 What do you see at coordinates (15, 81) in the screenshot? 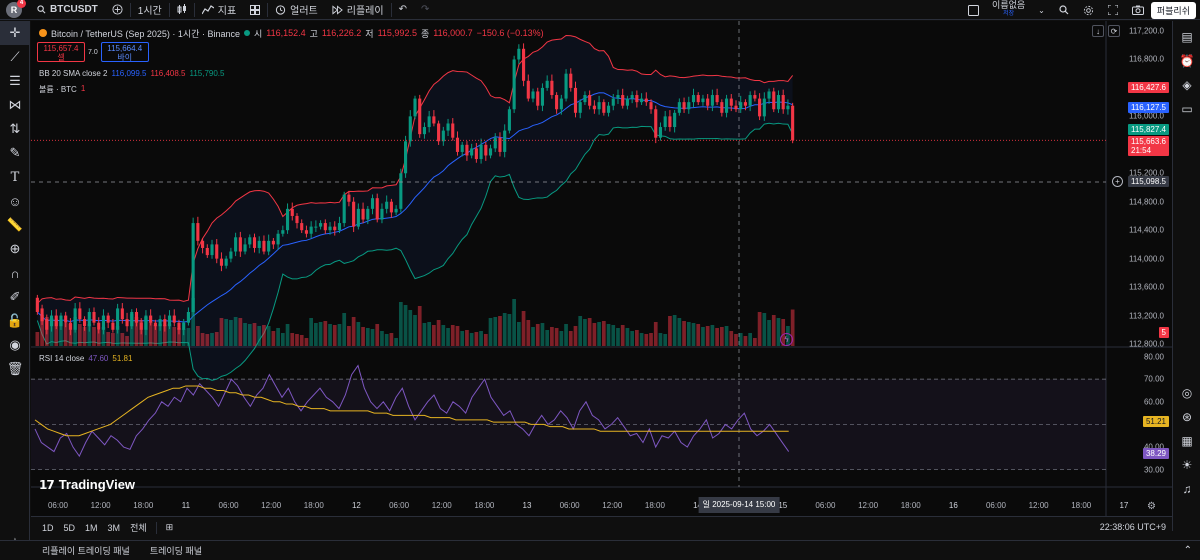
I see `fib-tool: ☰` at bounding box center [15, 81].